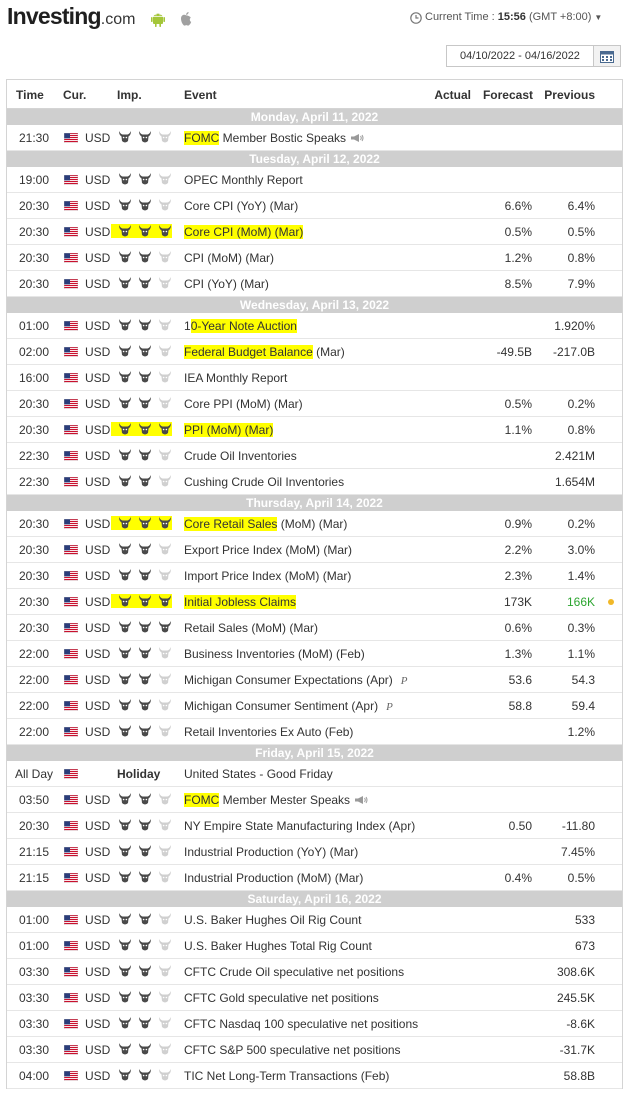 The height and width of the screenshot is (1103, 626). Describe the element at coordinates (296, 680) in the screenshot. I see `event-name: Michigan Consumer Expectations (Apr) P` at that location.